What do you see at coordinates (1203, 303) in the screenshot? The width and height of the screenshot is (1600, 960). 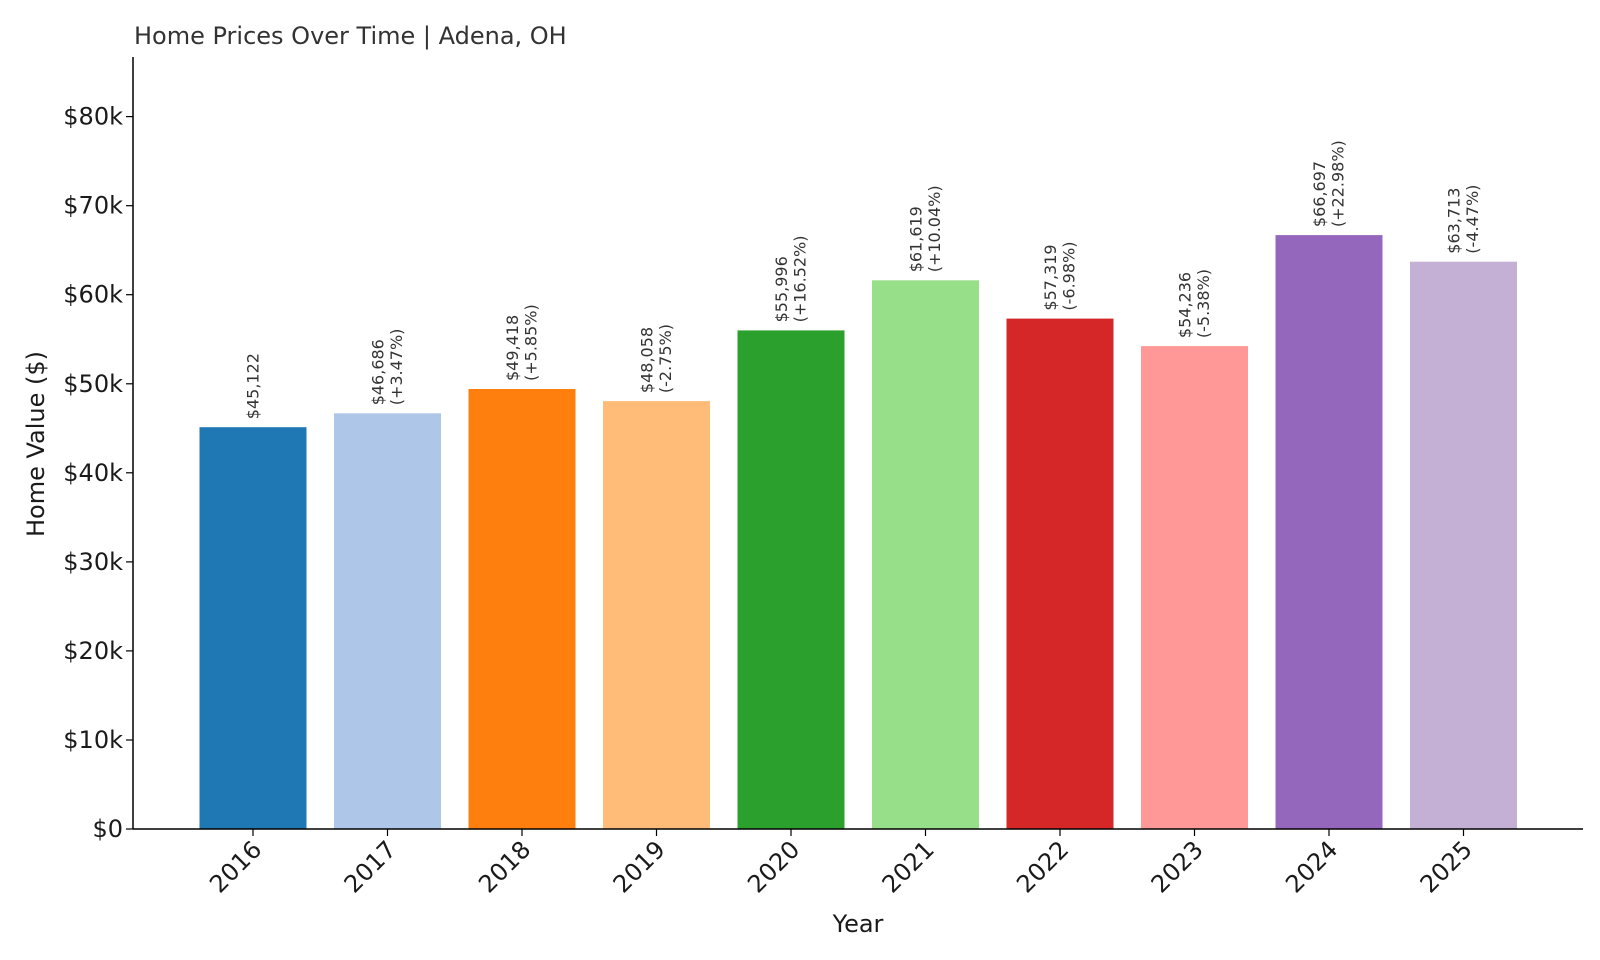 I see `change-label: (-5.38%)` at bounding box center [1203, 303].